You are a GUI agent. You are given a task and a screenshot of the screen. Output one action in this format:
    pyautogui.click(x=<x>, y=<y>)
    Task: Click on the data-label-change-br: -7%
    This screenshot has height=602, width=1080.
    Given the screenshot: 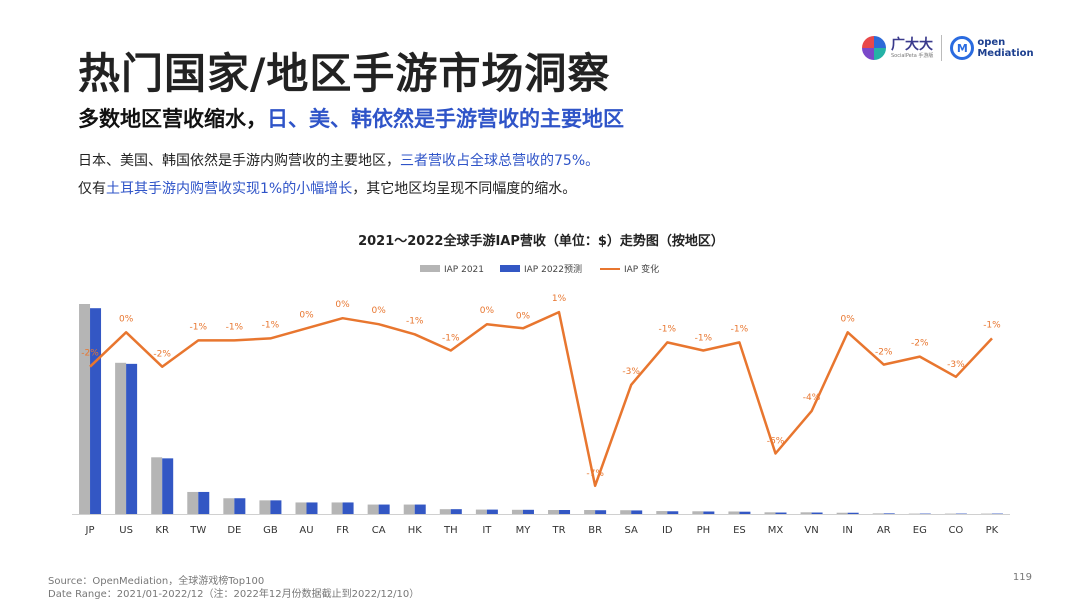 What is the action you would take?
    pyautogui.click(x=595, y=474)
    